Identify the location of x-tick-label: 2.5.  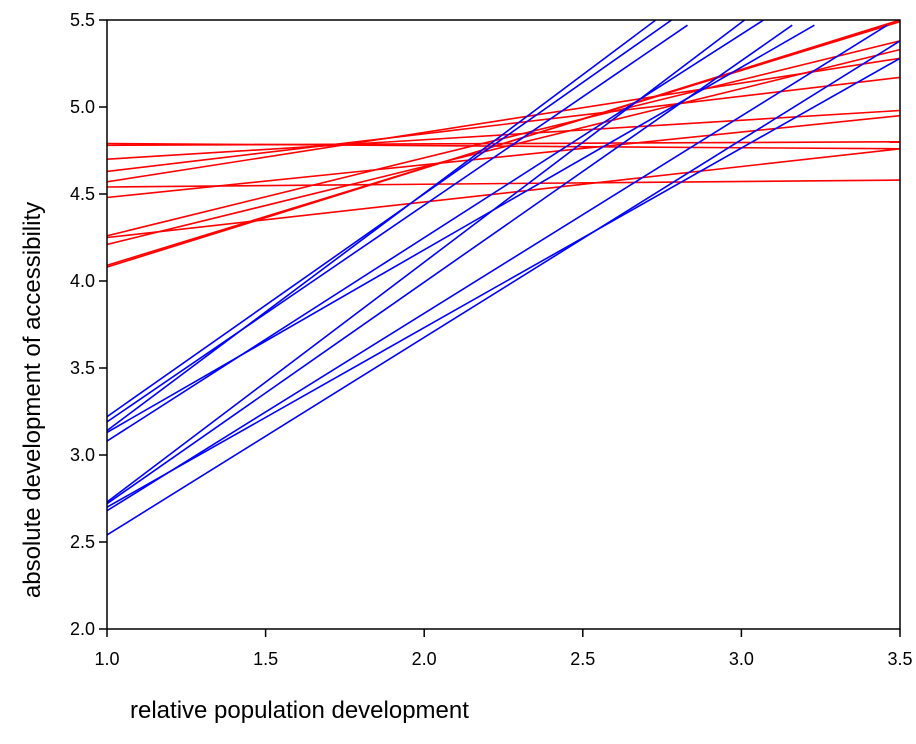
(582, 659).